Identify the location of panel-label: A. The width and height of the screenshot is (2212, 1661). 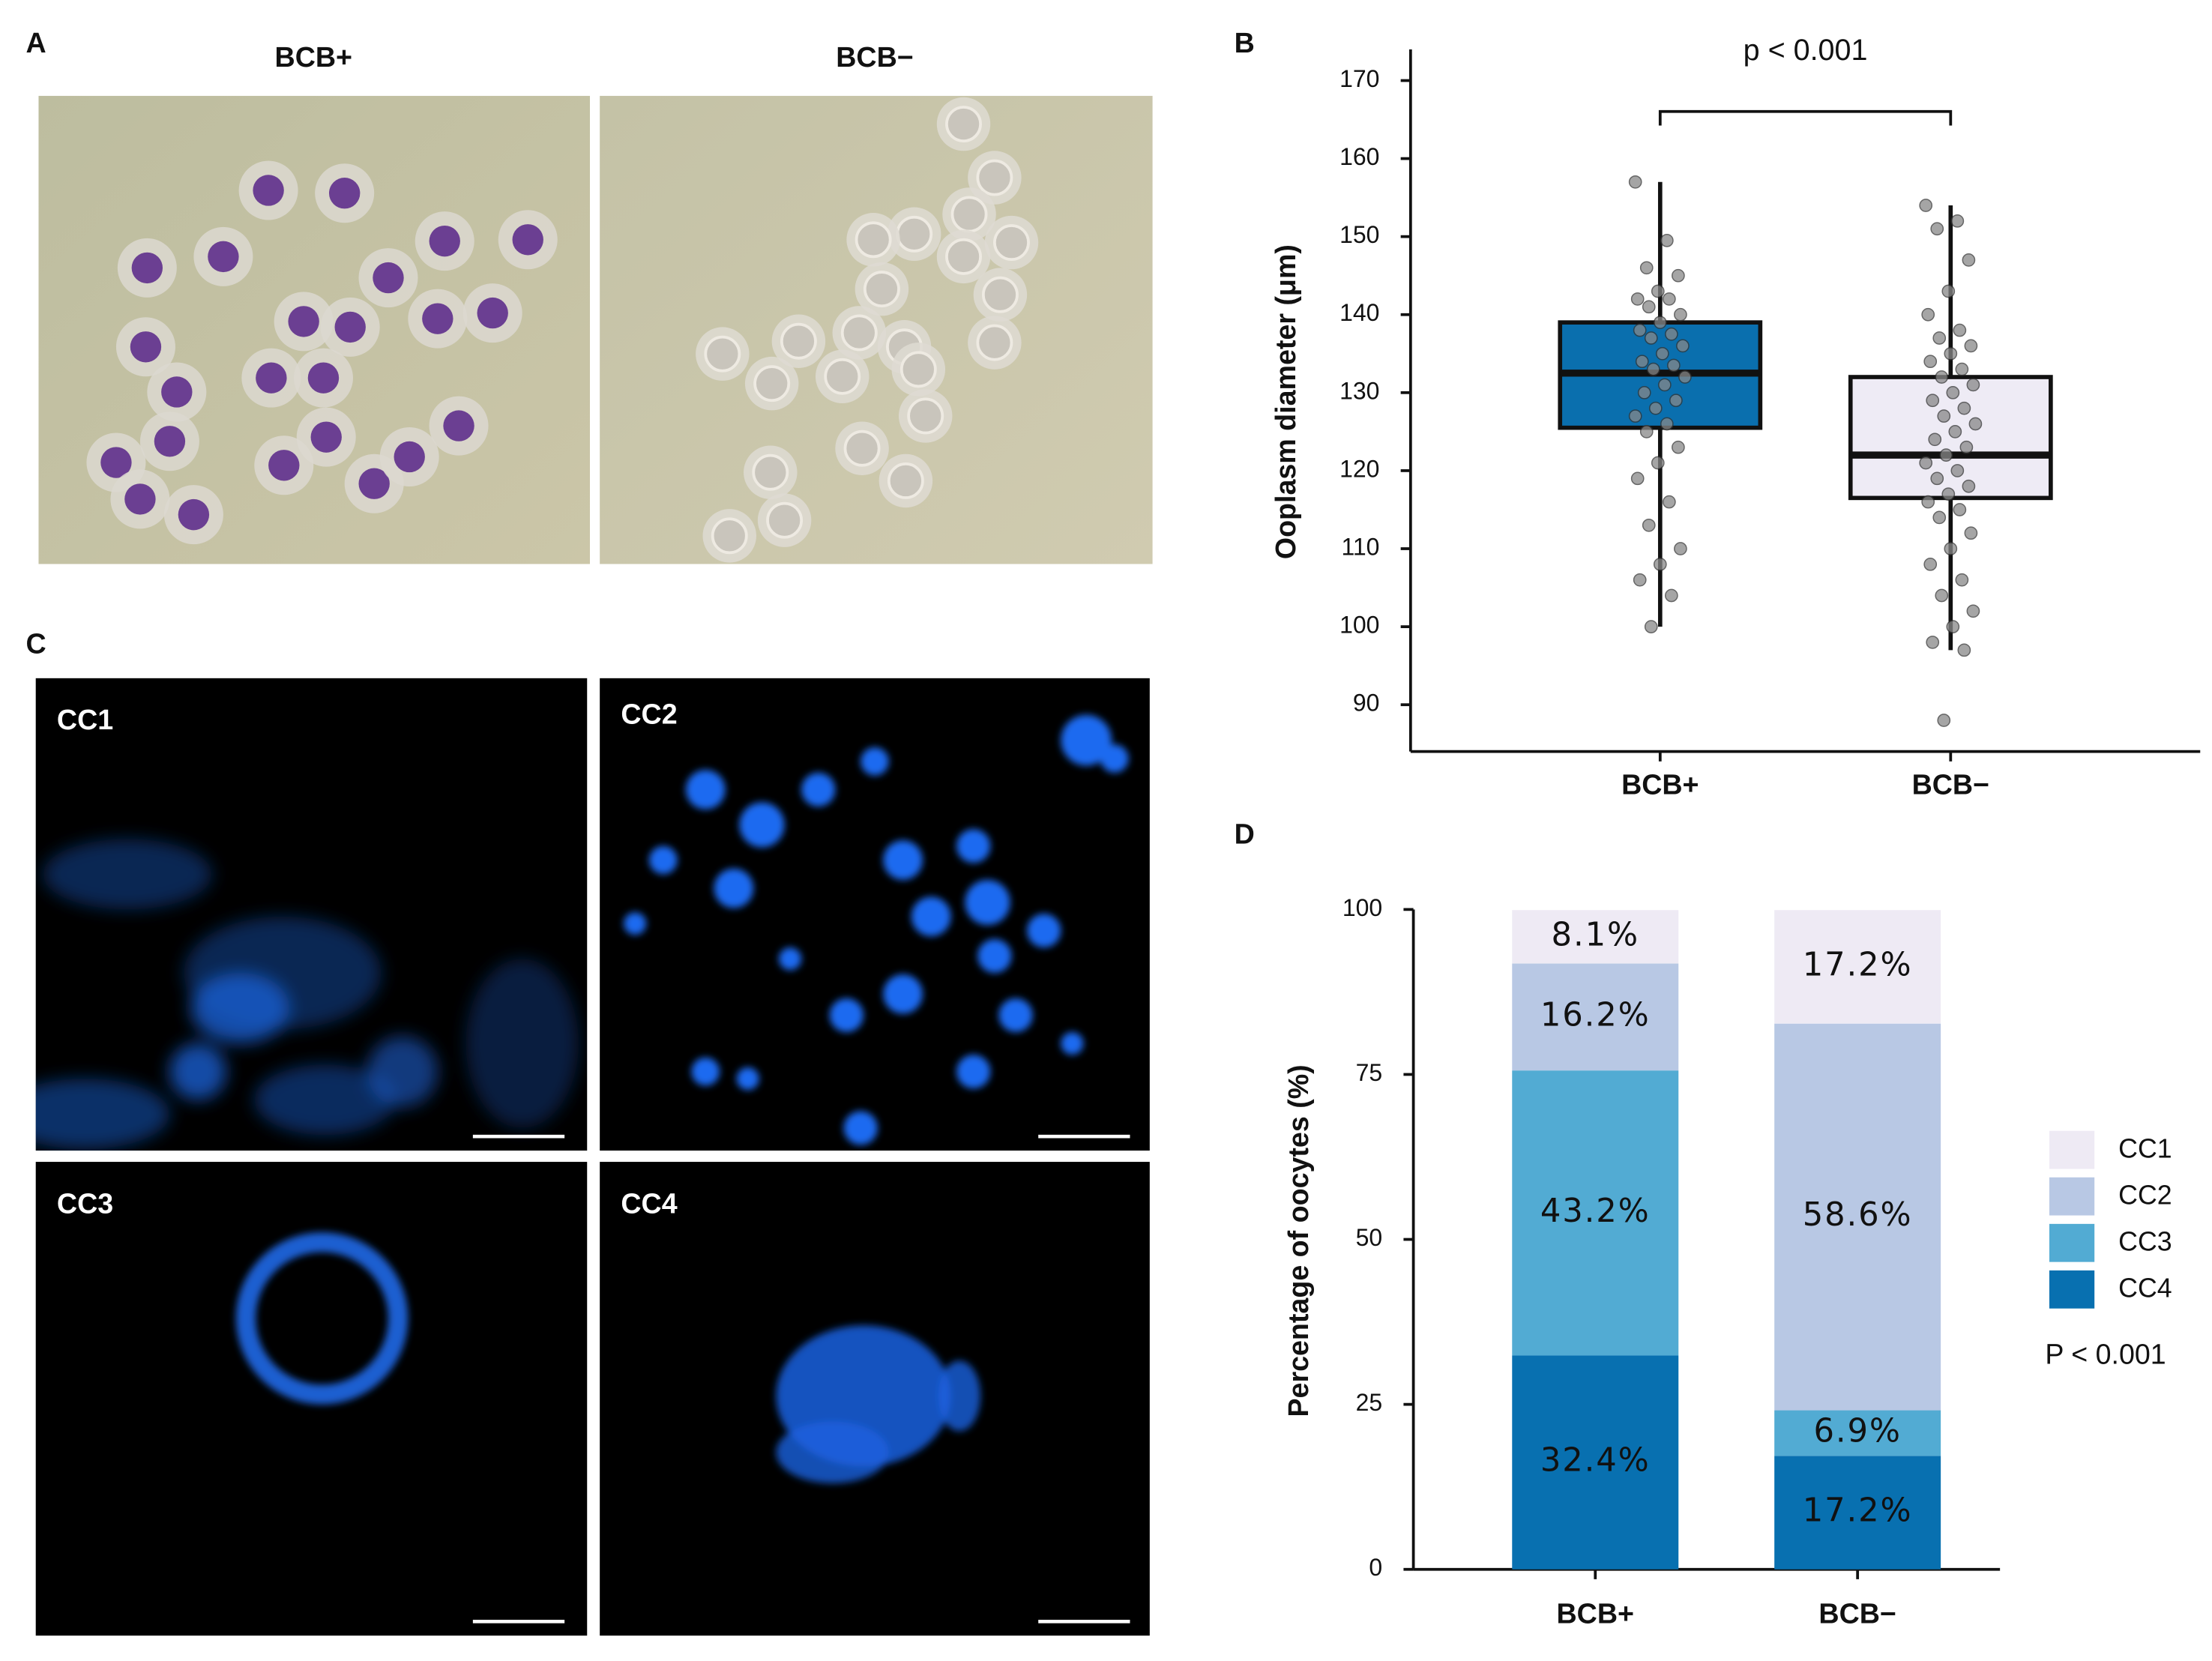
(36, 42).